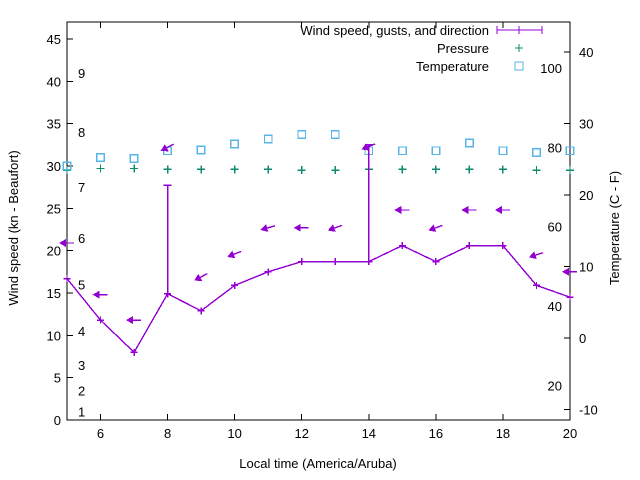  What do you see at coordinates (54, 335) in the screenshot?
I see `y-tick-left-label: 10` at bounding box center [54, 335].